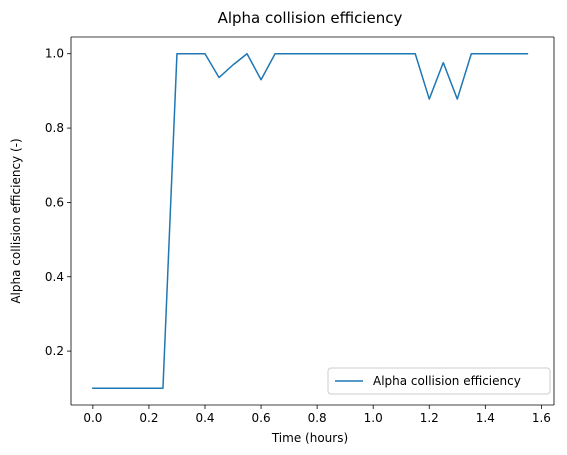  I want to click on legend: Alpha collision efficiency, so click(439, 381).